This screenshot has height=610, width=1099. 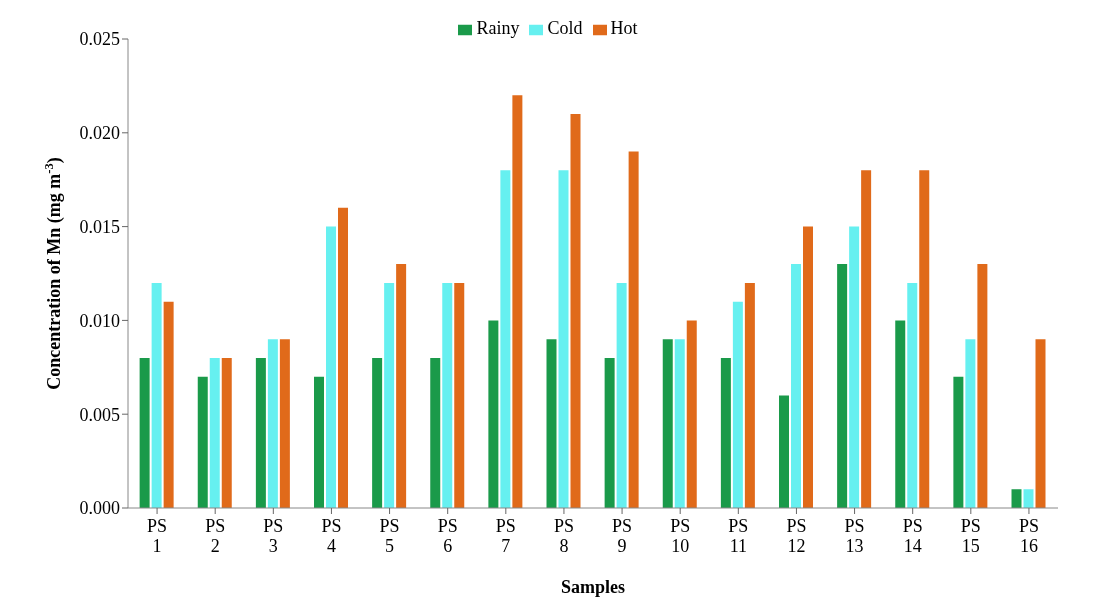 What do you see at coordinates (99, 320) in the screenshot?
I see `y-tick-label: 0.010` at bounding box center [99, 320].